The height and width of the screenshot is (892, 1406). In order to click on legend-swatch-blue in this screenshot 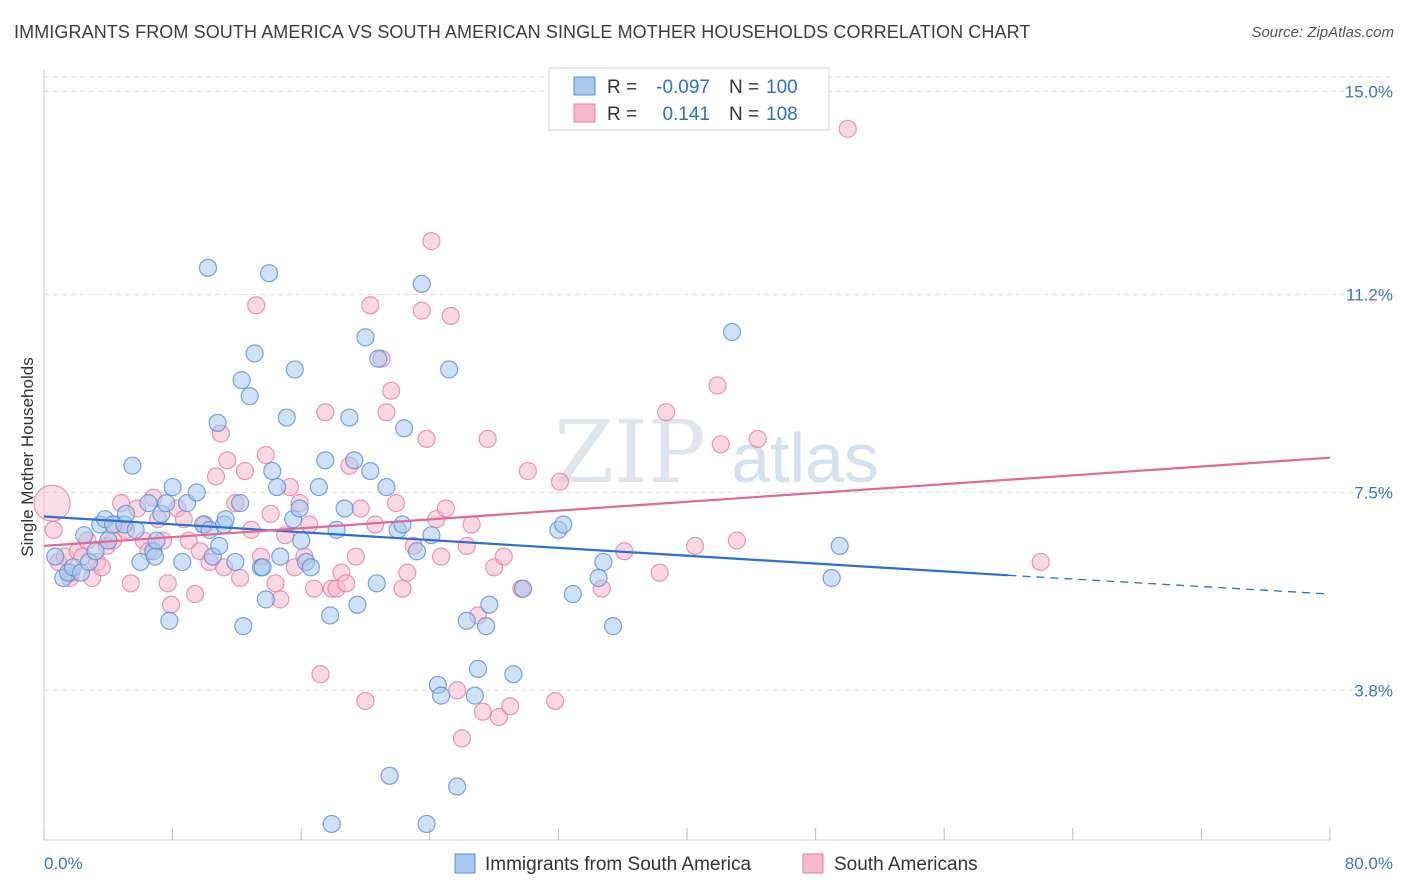, I will do `click(584, 86)`.